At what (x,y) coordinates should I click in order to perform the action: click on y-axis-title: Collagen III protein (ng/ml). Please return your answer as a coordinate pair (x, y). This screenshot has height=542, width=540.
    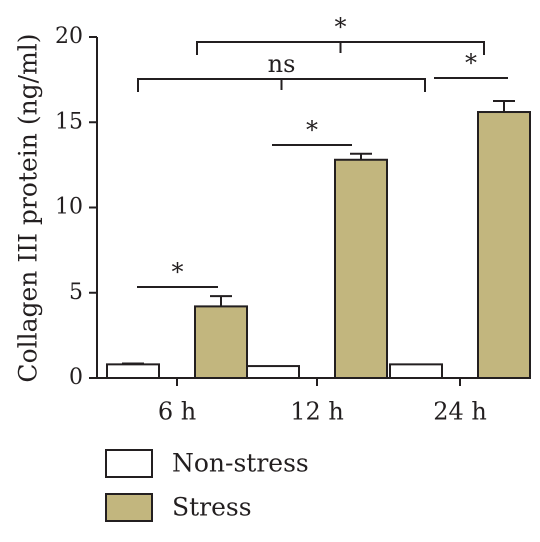
    Looking at the image, I should click on (28, 207).